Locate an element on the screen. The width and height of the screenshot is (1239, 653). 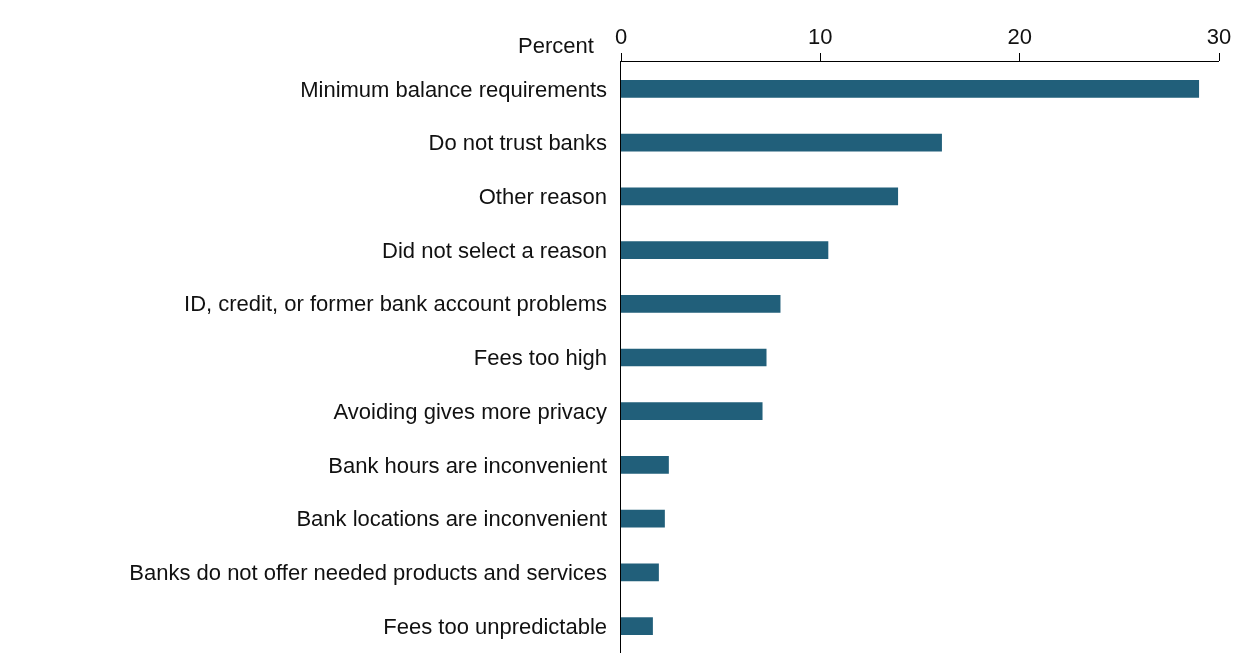
y-tick-label: Other reason is located at coordinates (543, 197).